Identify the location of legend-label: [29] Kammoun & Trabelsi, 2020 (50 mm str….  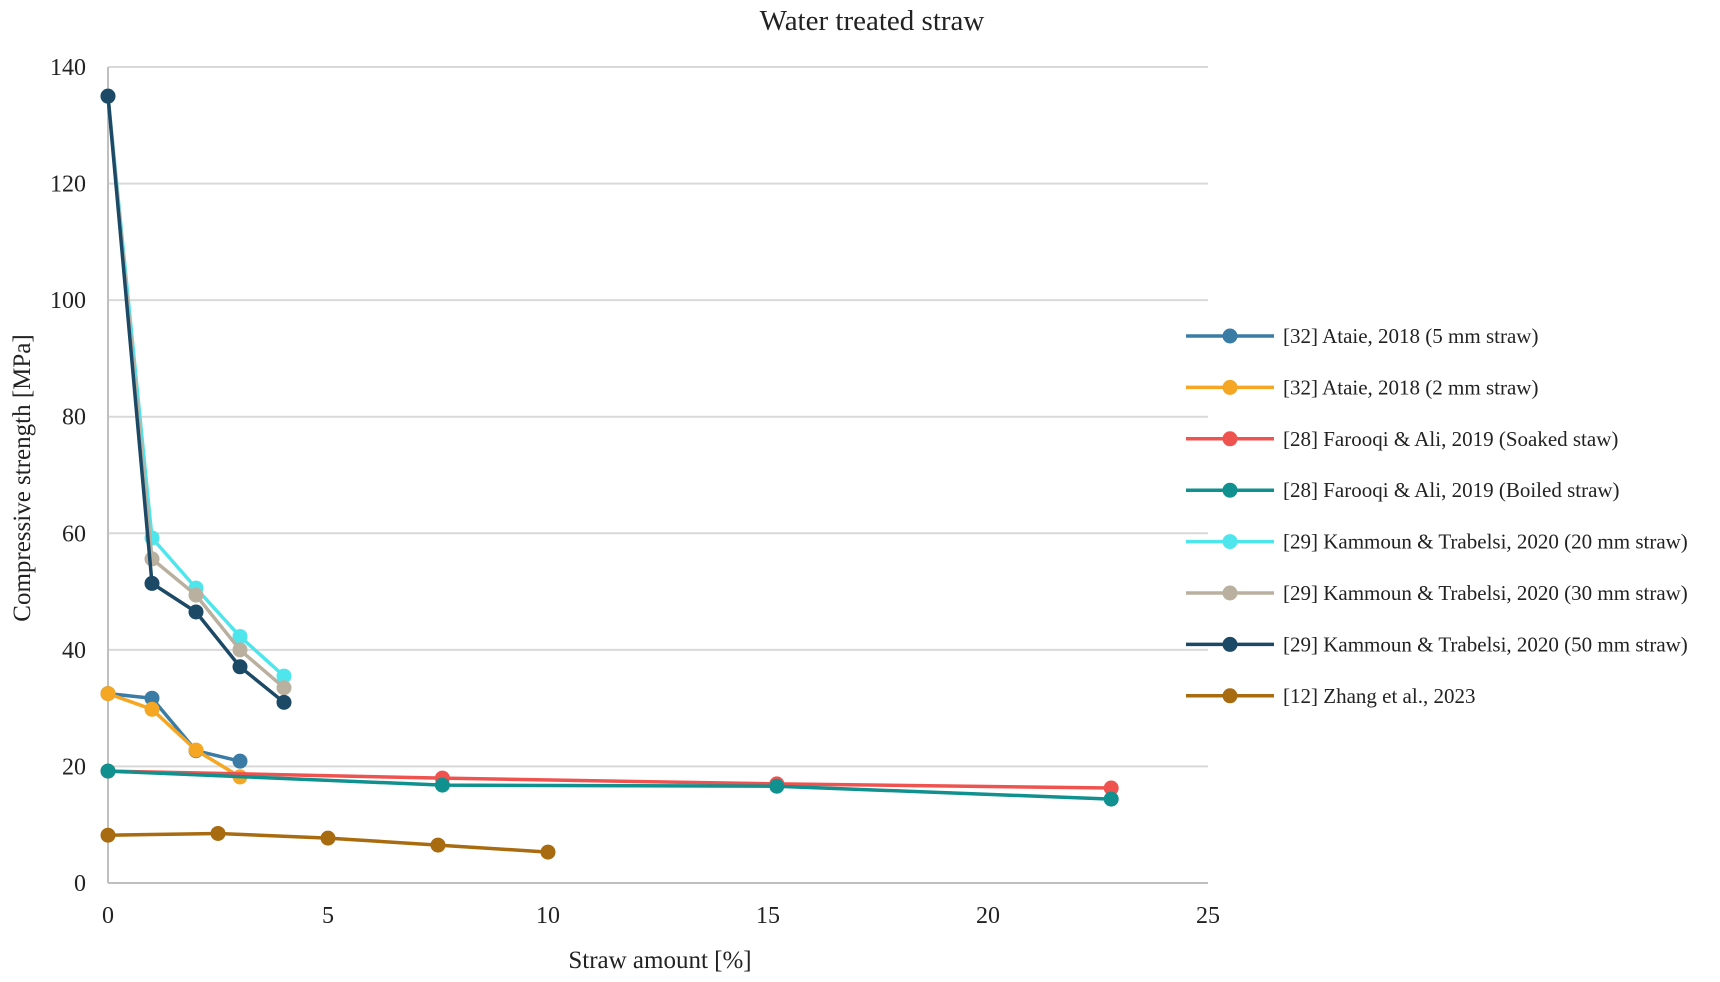
(1485, 644).